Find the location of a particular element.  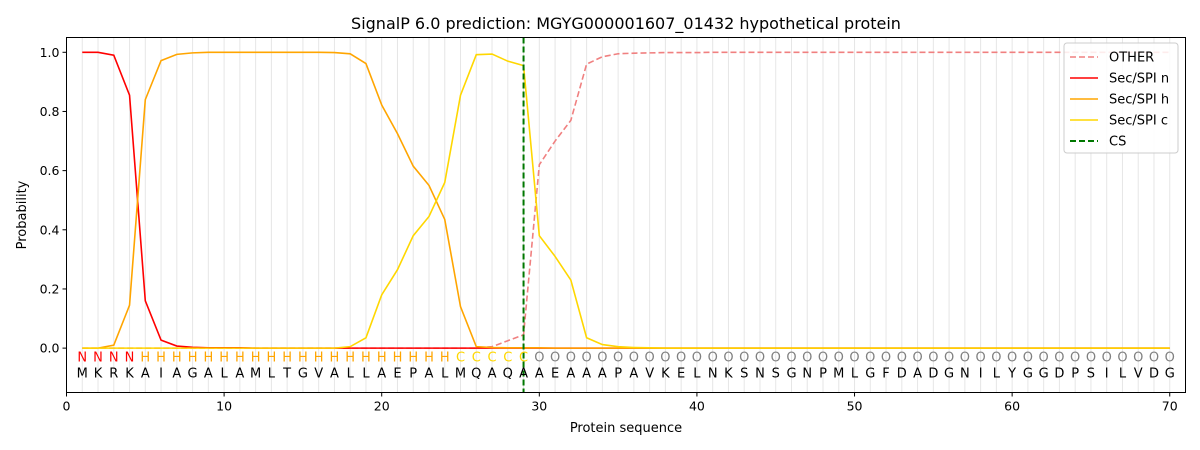

sequence-residue: Y is located at coordinates (1011, 374).